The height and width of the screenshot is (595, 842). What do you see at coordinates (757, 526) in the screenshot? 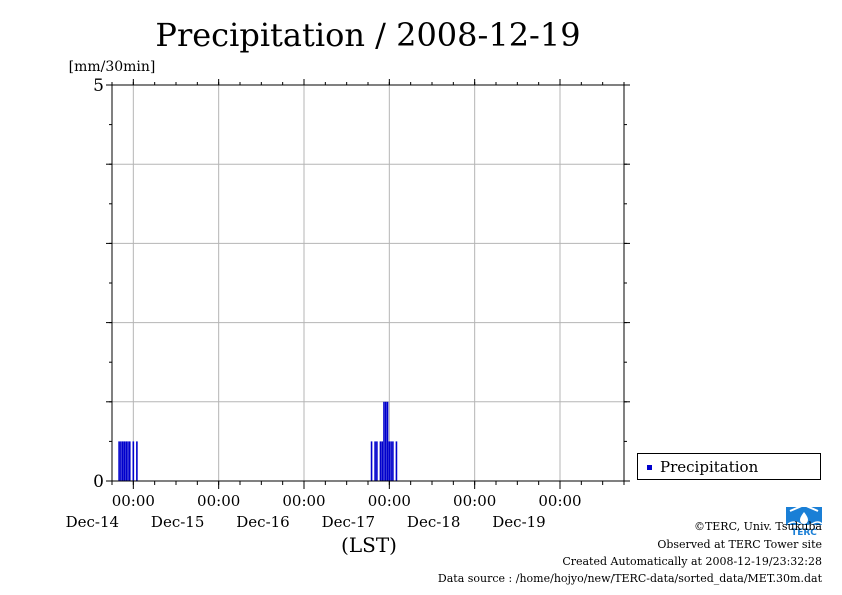
I see `footer-copyright: ©TERC, Univ. Tsukuba` at bounding box center [757, 526].